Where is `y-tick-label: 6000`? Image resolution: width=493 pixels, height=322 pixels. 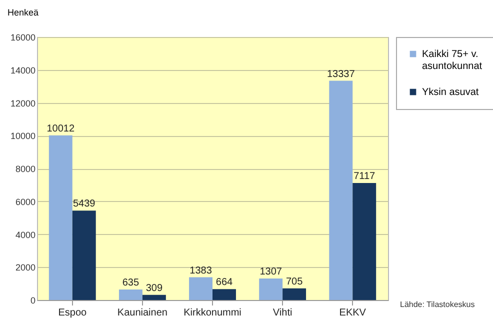 y-tick-label: 6000 is located at coordinates (25, 201).